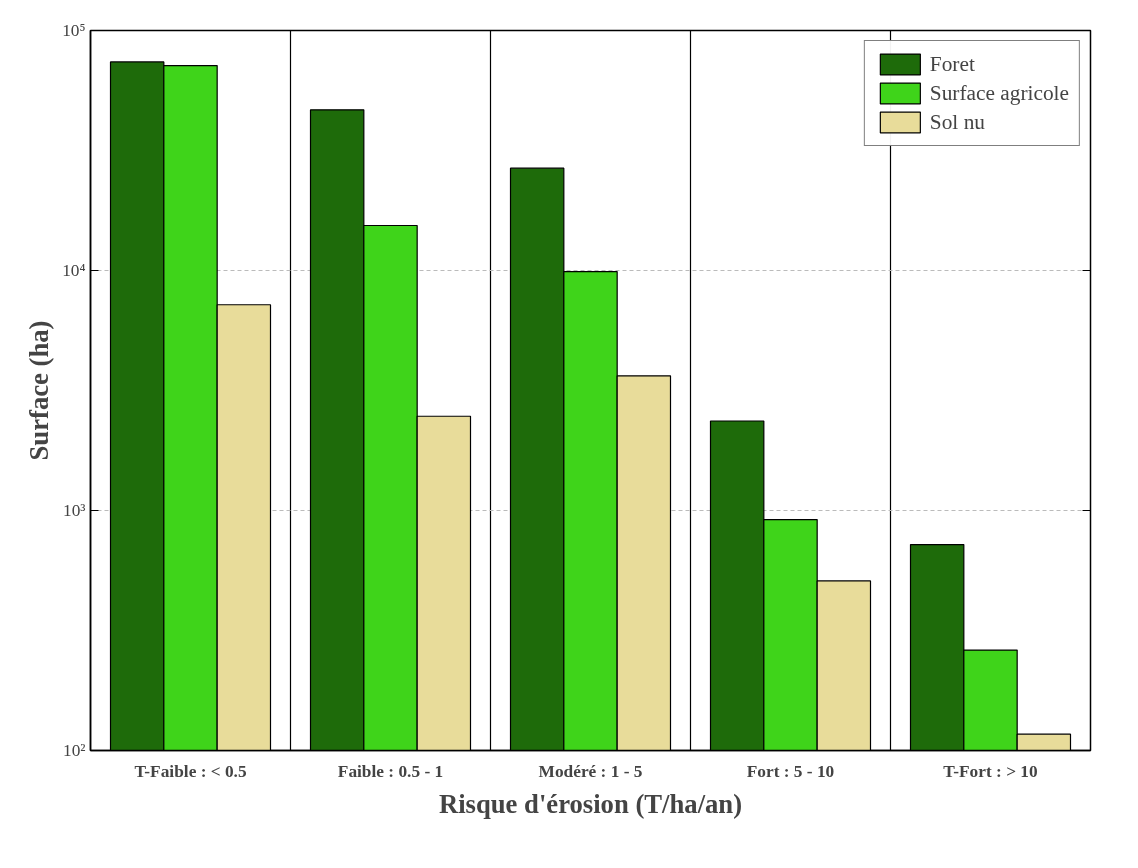  What do you see at coordinates (390, 771) in the screenshot?
I see `x-tick-label: Faible : 0.5 - 1` at bounding box center [390, 771].